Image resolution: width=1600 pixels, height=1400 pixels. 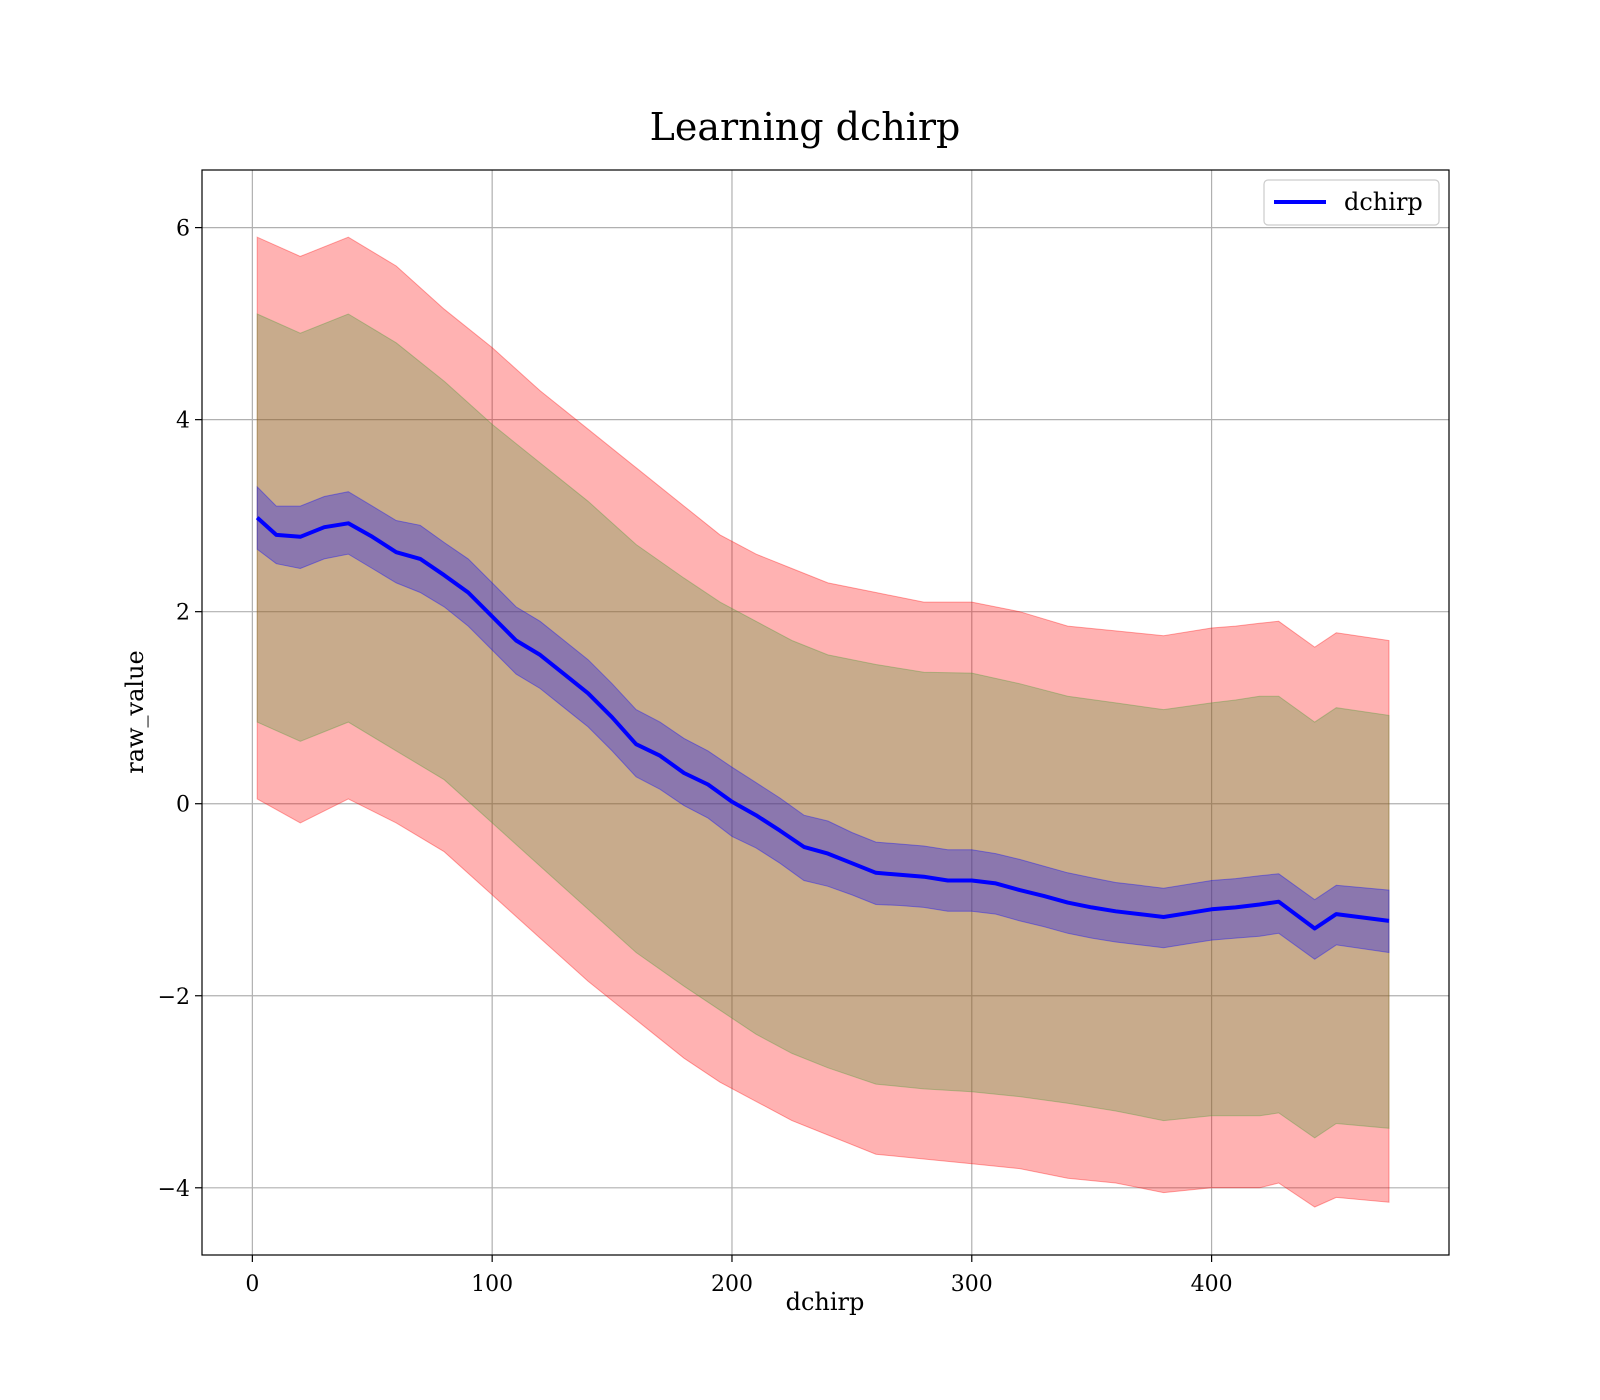 I want to click on x-tick-label: 0, so click(x=252, y=1284).